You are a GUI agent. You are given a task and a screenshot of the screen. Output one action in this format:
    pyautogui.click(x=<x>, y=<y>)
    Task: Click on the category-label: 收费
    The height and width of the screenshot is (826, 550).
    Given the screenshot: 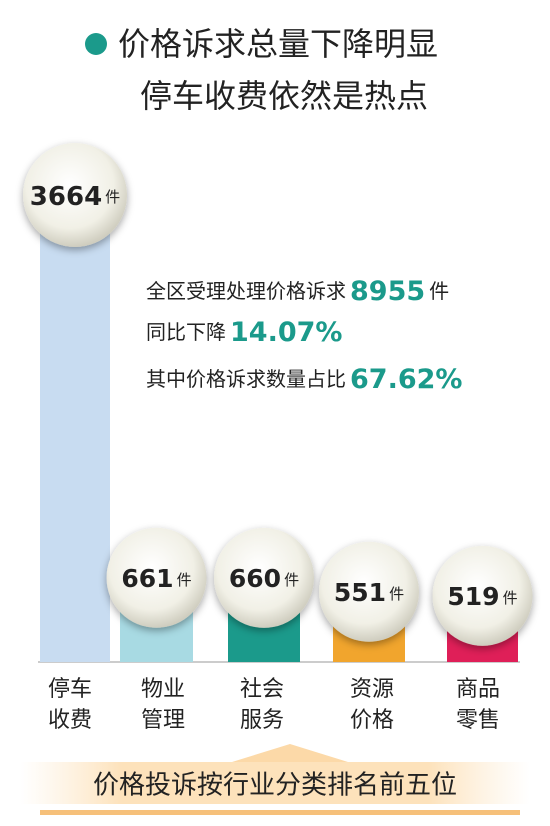 What is the action you would take?
    pyautogui.click(x=70, y=720)
    